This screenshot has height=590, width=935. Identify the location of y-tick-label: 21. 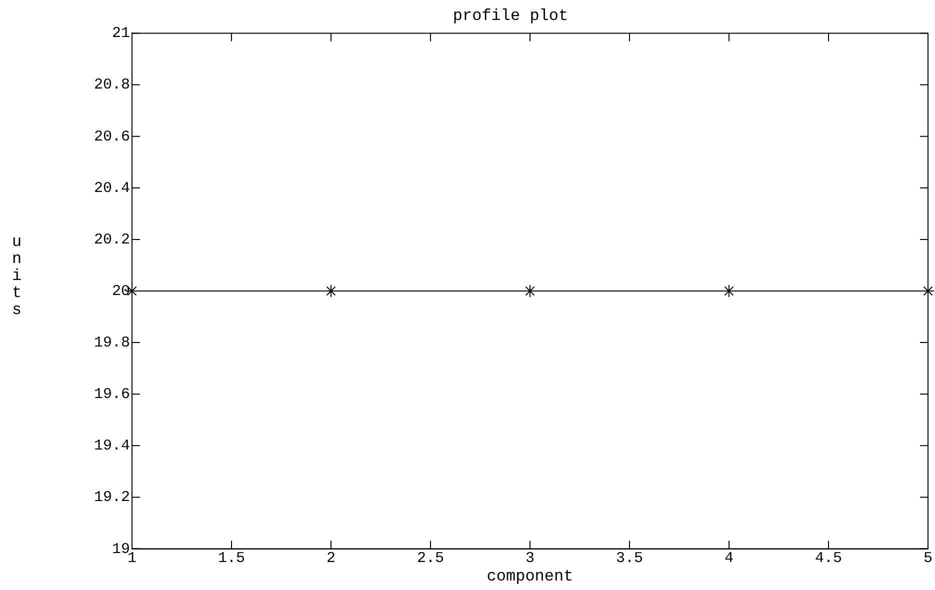
(121, 33).